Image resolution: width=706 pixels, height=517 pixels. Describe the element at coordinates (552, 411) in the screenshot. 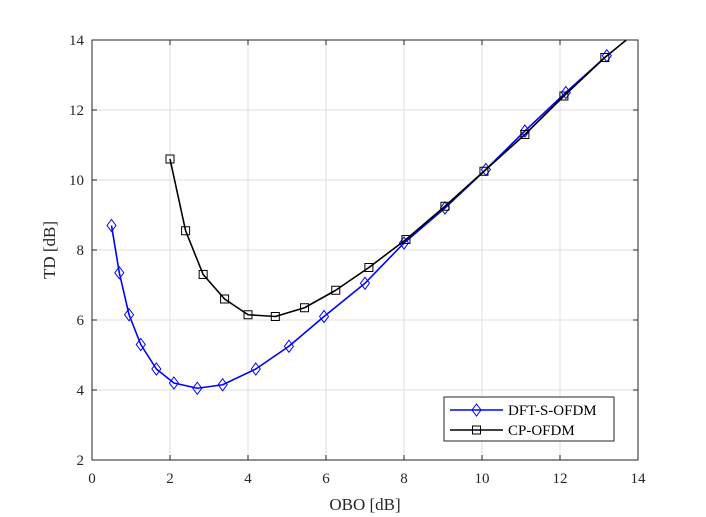

I see `legend-label-dft-s-ofdm: DFT-S-OFDM` at that location.